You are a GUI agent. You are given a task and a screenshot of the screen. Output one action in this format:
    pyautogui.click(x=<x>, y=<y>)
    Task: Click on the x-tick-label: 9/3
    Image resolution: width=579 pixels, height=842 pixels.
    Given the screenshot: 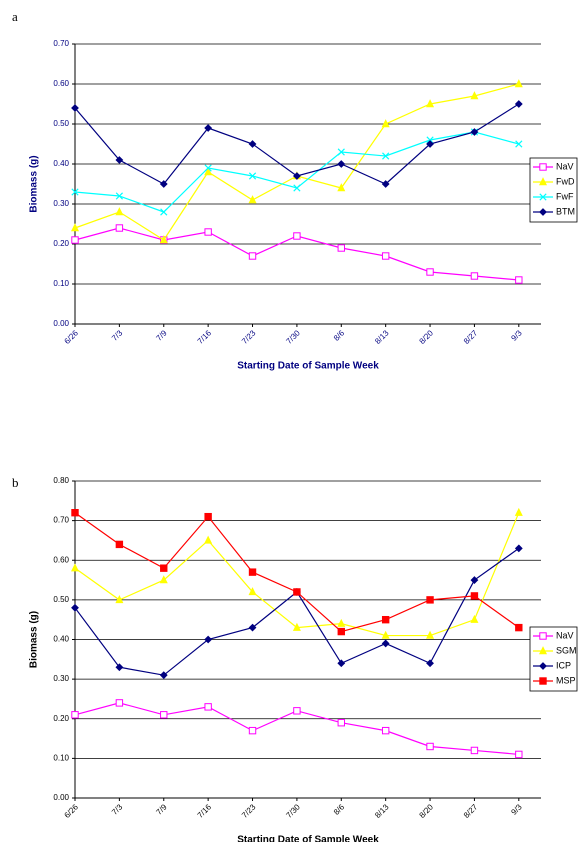 What is the action you would take?
    pyautogui.click(x=516, y=809)
    